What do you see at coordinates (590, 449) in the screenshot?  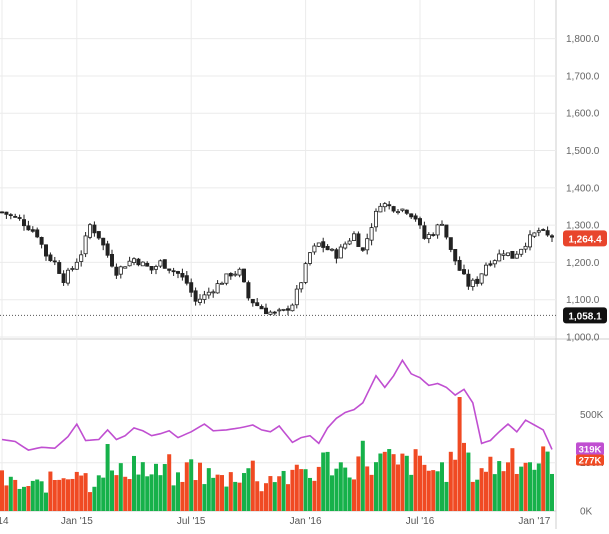 I see `volume-average-label: 319K` at bounding box center [590, 449].